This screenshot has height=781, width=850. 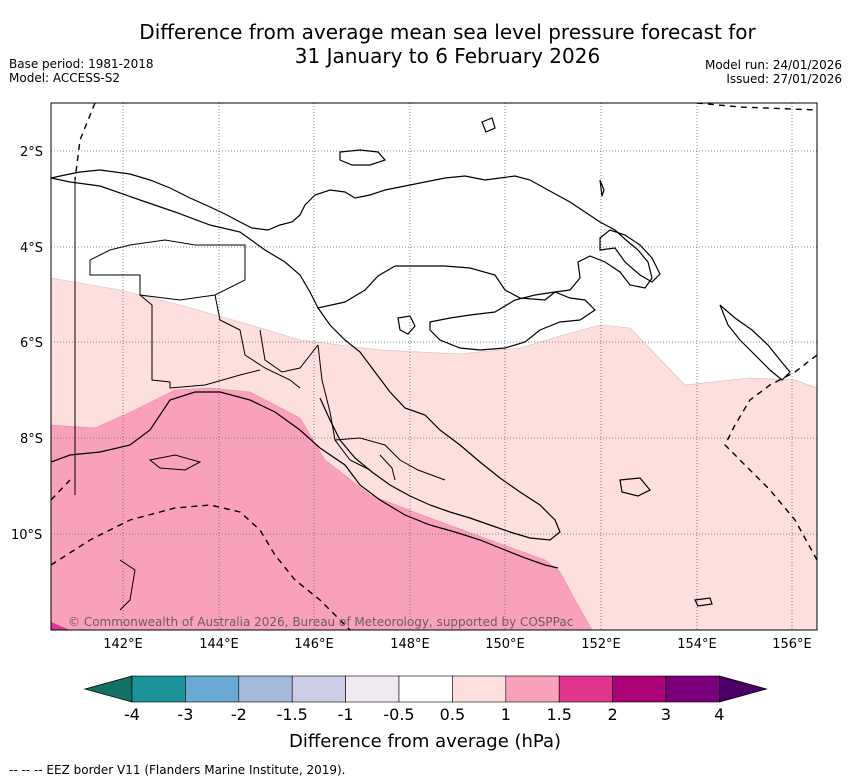 I want to click on colorbar-tick-label: -1, so click(x=346, y=714).